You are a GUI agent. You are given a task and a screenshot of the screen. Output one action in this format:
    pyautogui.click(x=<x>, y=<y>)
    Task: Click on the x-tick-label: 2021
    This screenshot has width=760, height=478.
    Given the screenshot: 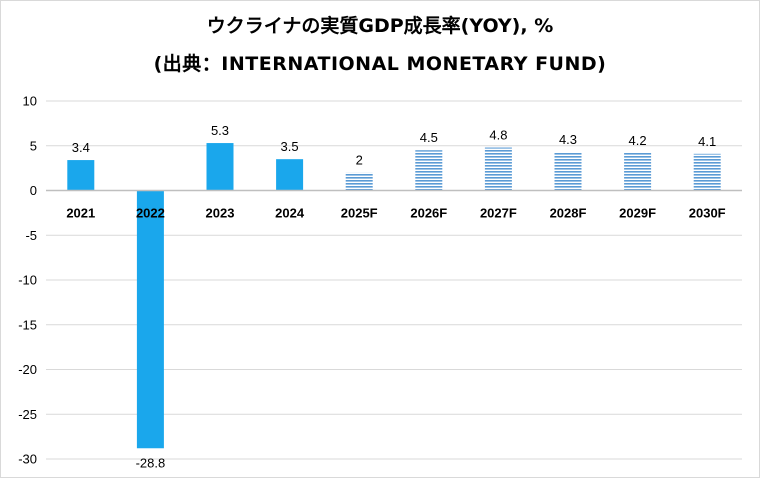 What is the action you would take?
    pyautogui.click(x=80, y=213)
    